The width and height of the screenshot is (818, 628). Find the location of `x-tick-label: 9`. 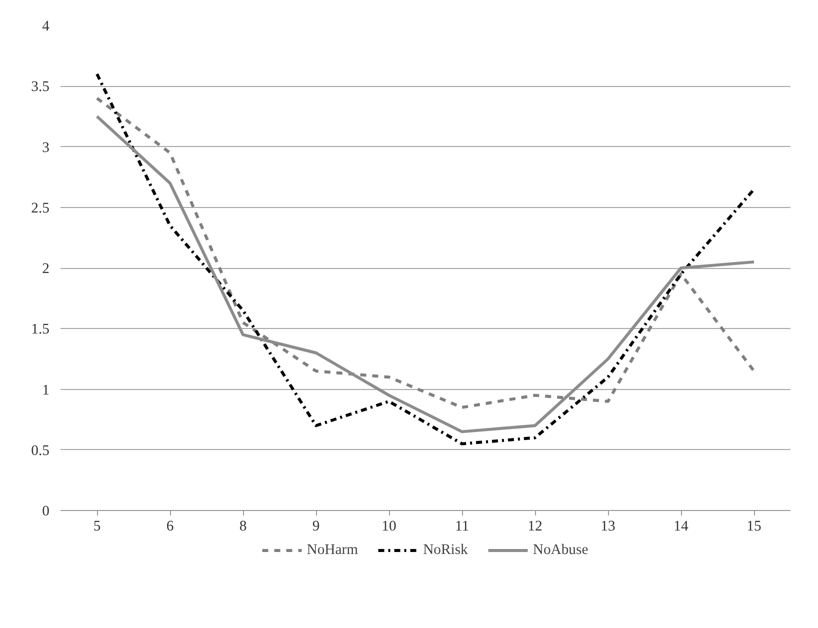

x-tick-label: 9 is located at coordinates (316, 526).